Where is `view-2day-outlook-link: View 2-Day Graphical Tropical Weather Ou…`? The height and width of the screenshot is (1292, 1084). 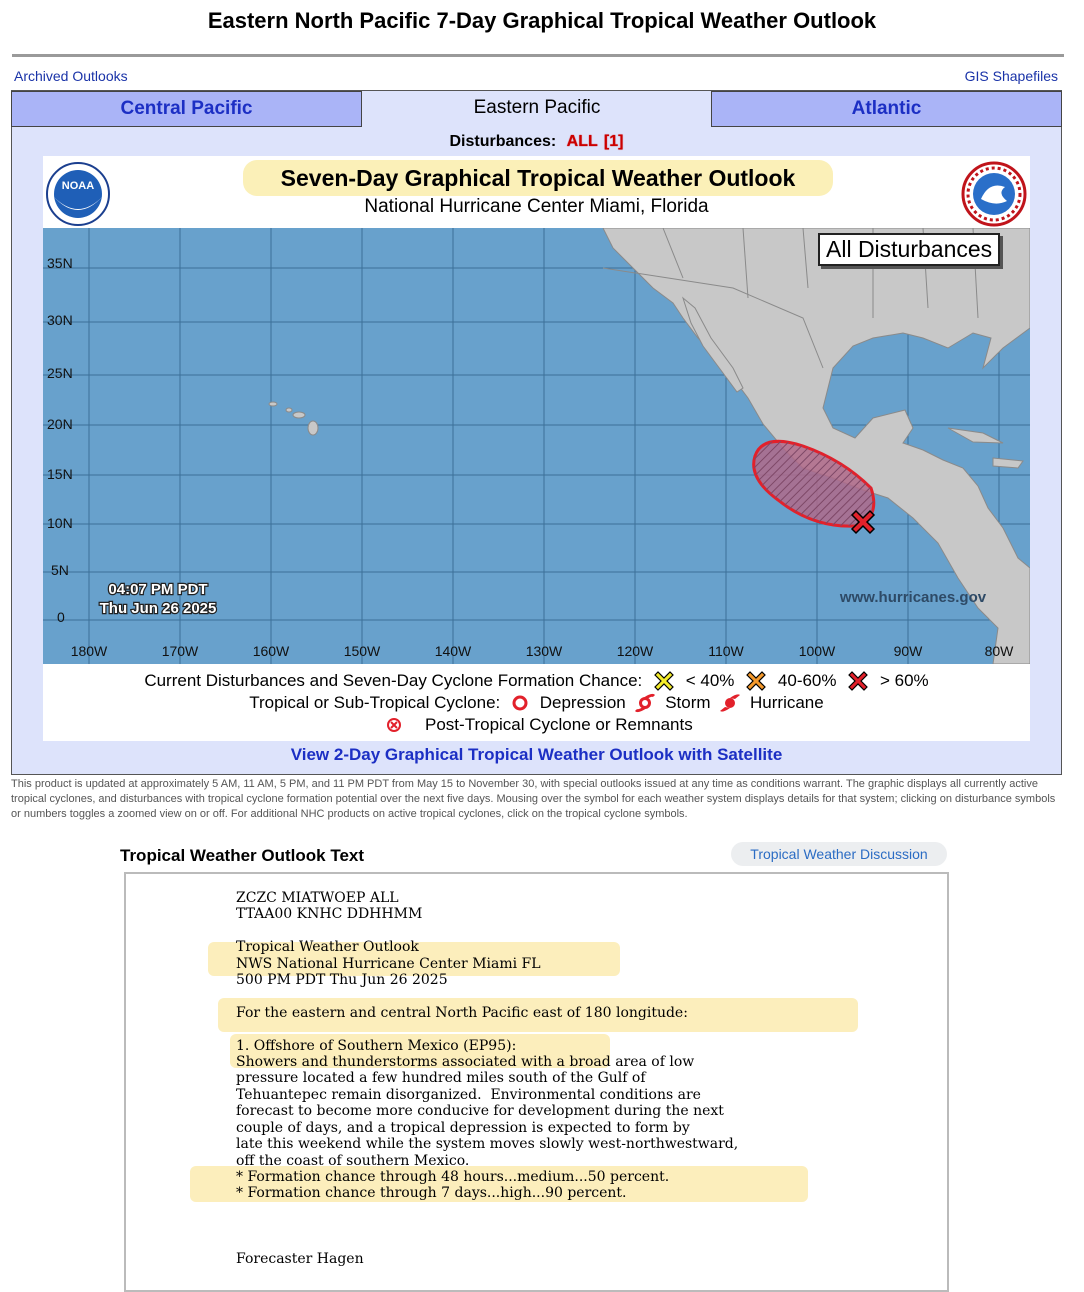 view-2day-outlook-link: View 2-Day Graphical Tropical Weather Ou… is located at coordinates (536, 754).